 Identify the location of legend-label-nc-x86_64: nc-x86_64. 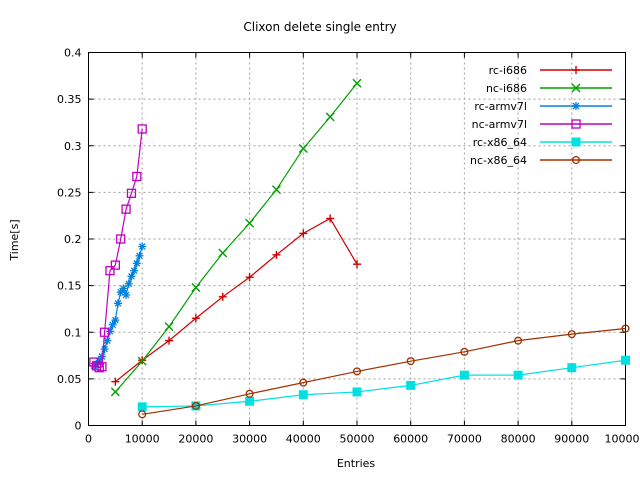
(498, 160).